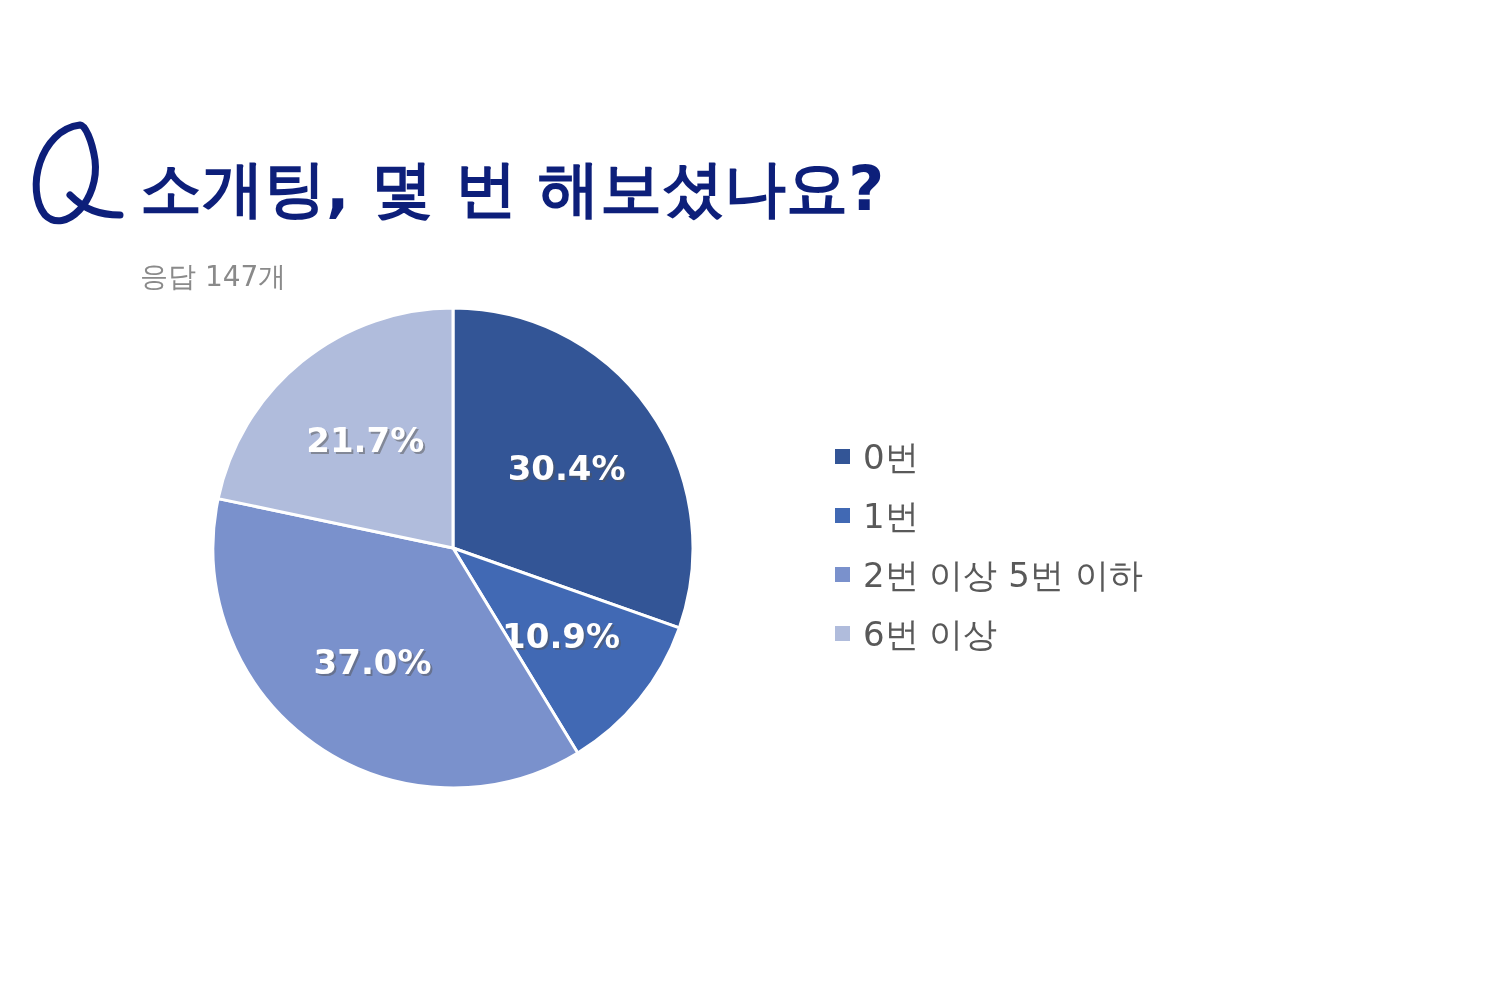 Image resolution: width=1500 pixels, height=1000 pixels. Describe the element at coordinates (367, 441) in the screenshot. I see `data-label: 21.7%` at that location.